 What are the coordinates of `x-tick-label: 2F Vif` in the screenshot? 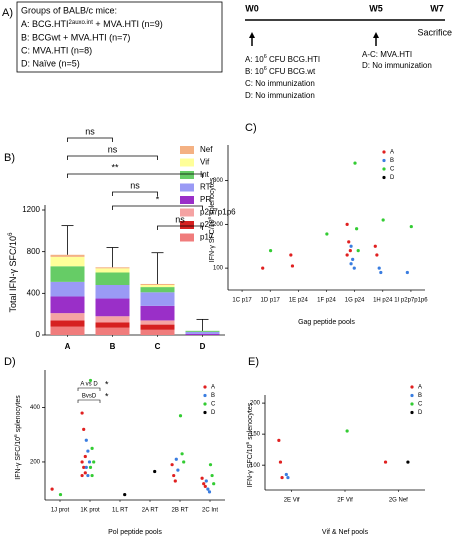 It's located at (345, 501).